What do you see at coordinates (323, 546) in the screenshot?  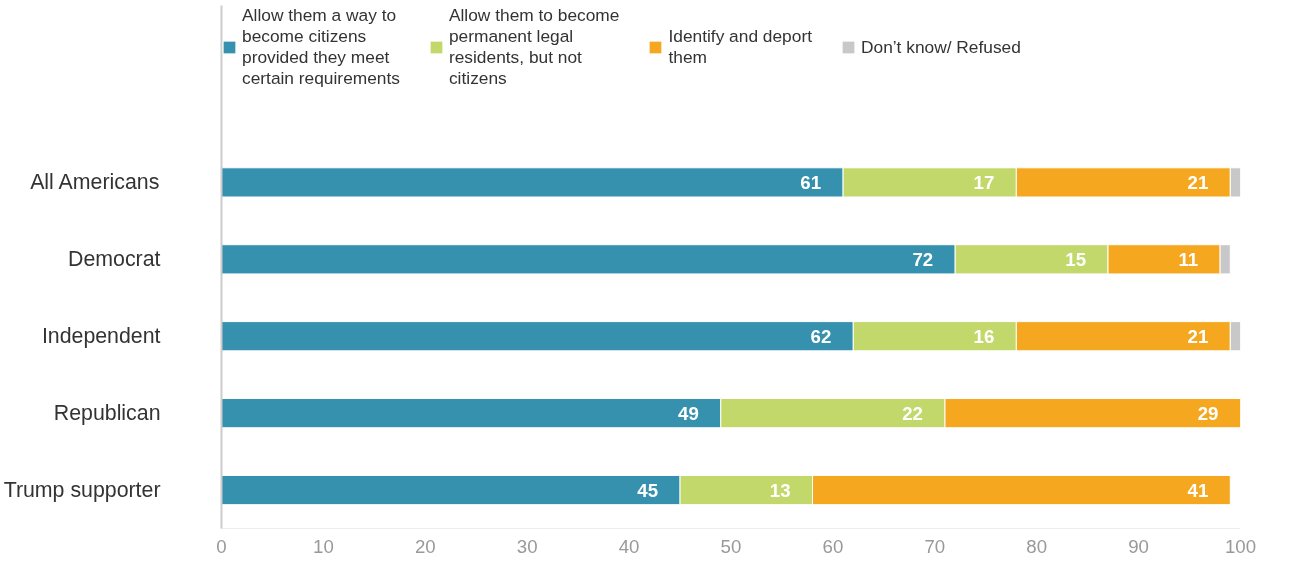 I see `x-tick-label: 10` at bounding box center [323, 546].